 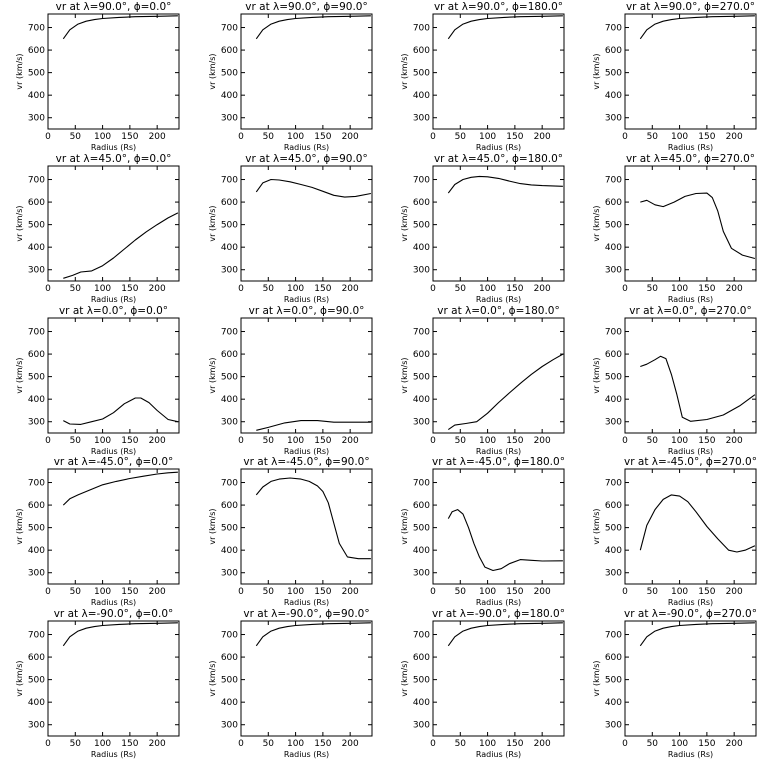 What do you see at coordinates (690, 311) in the screenshot?
I see `panel-title: vr at λ=0.0°, ϕ=270.0°` at bounding box center [690, 311].